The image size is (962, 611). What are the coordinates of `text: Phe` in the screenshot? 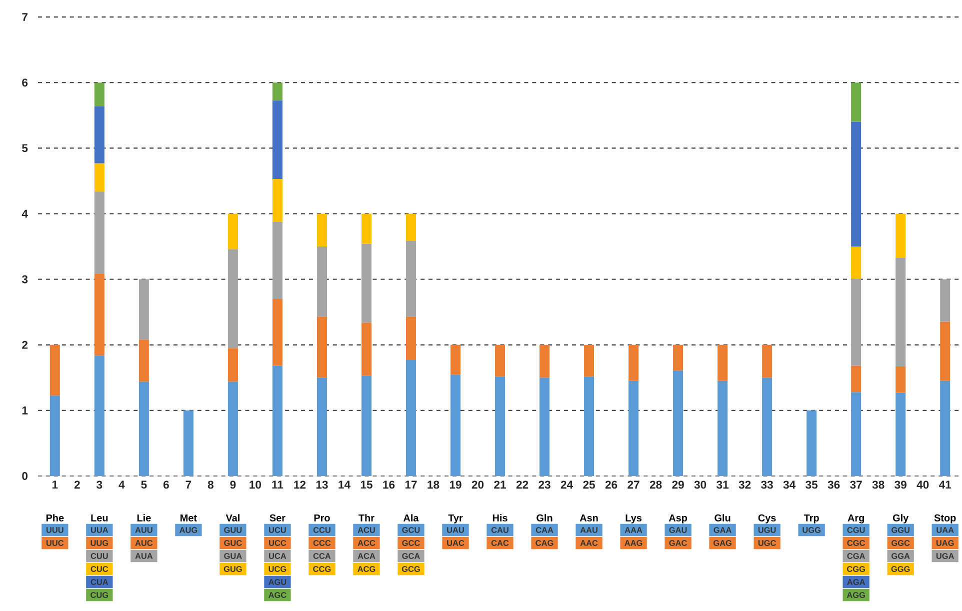 It's located at (55, 518).